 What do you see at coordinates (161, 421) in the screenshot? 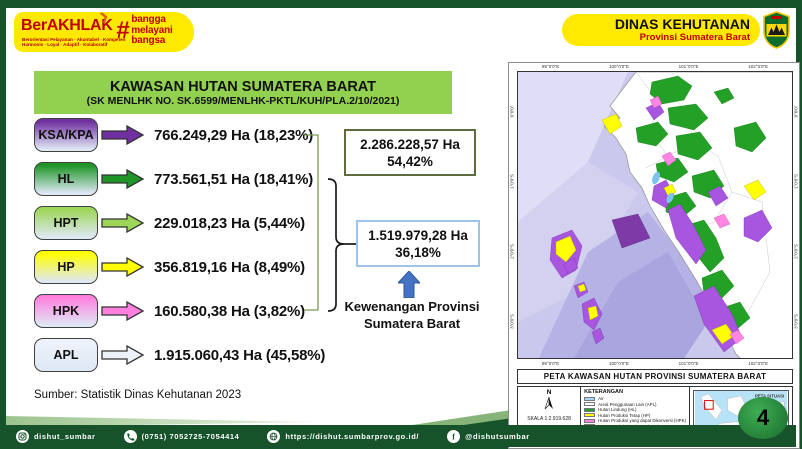
I see `decor-wedge-left` at bounding box center [161, 421].